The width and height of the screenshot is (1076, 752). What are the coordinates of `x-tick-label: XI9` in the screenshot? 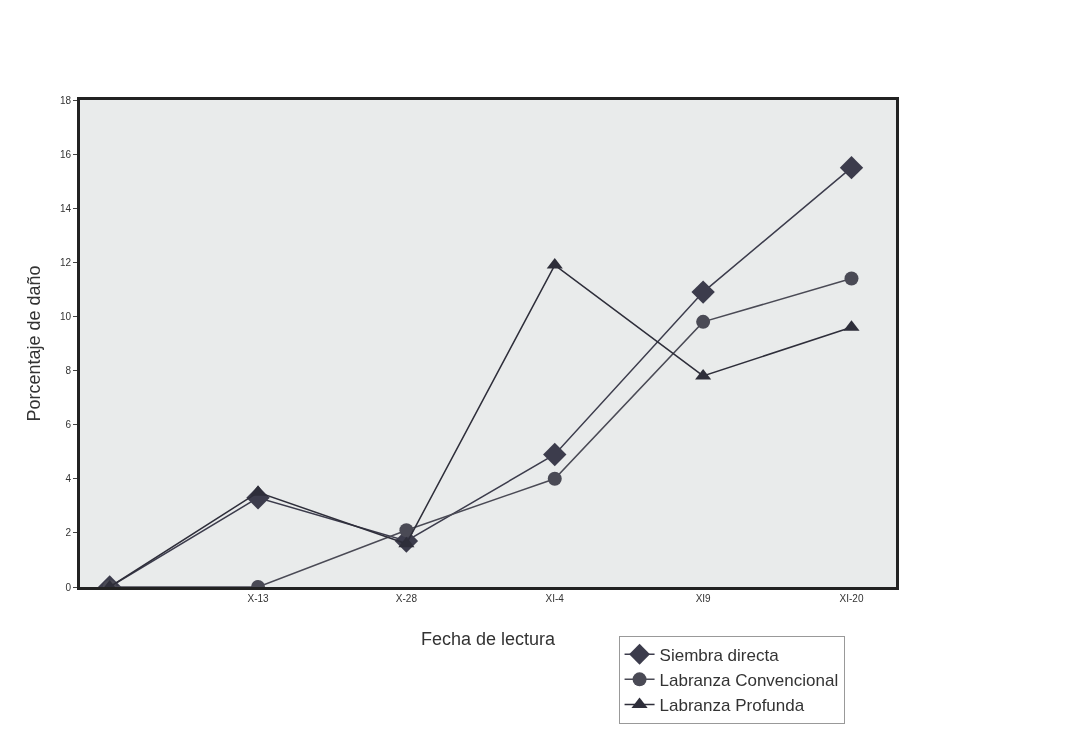 It's located at (703, 598).